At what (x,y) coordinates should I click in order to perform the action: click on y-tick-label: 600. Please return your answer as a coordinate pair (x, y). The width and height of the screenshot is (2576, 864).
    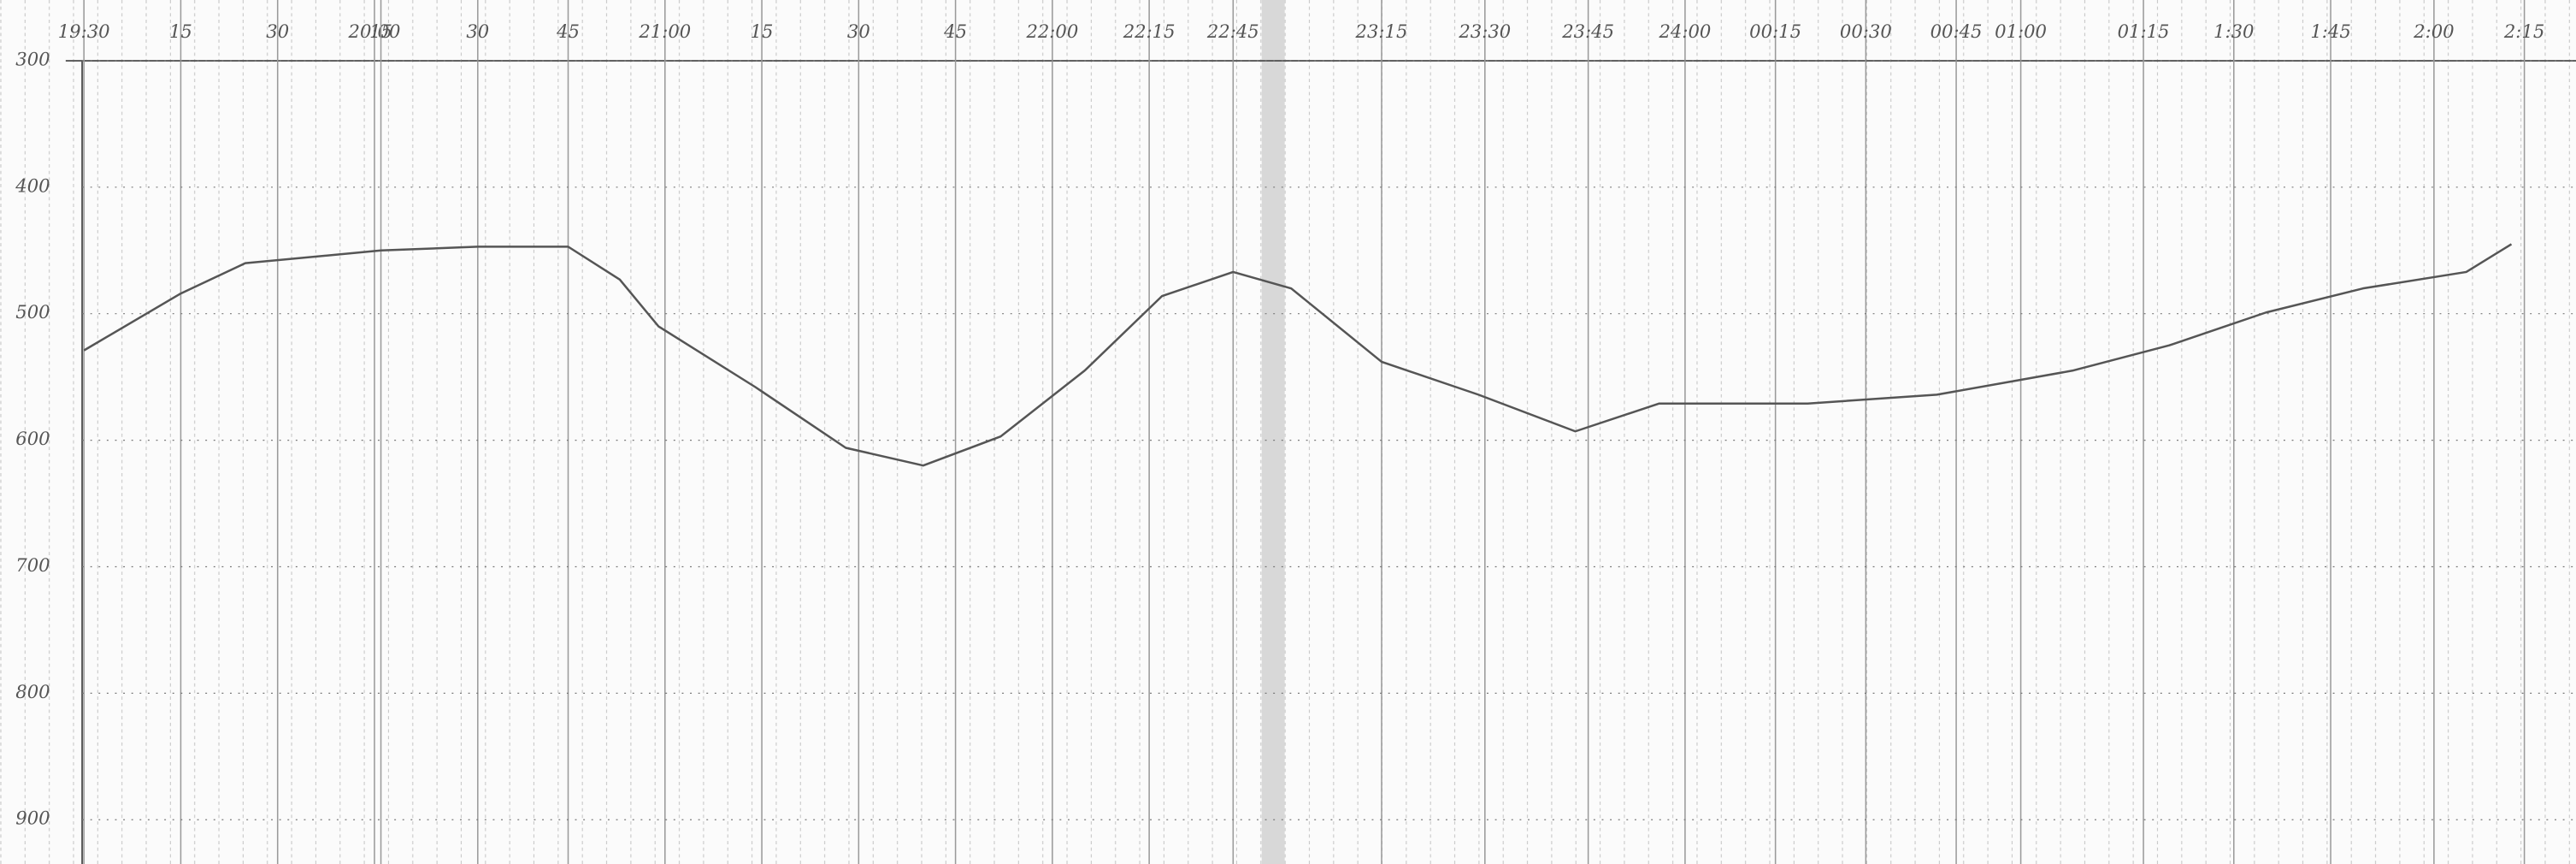
    Looking at the image, I should click on (32, 438).